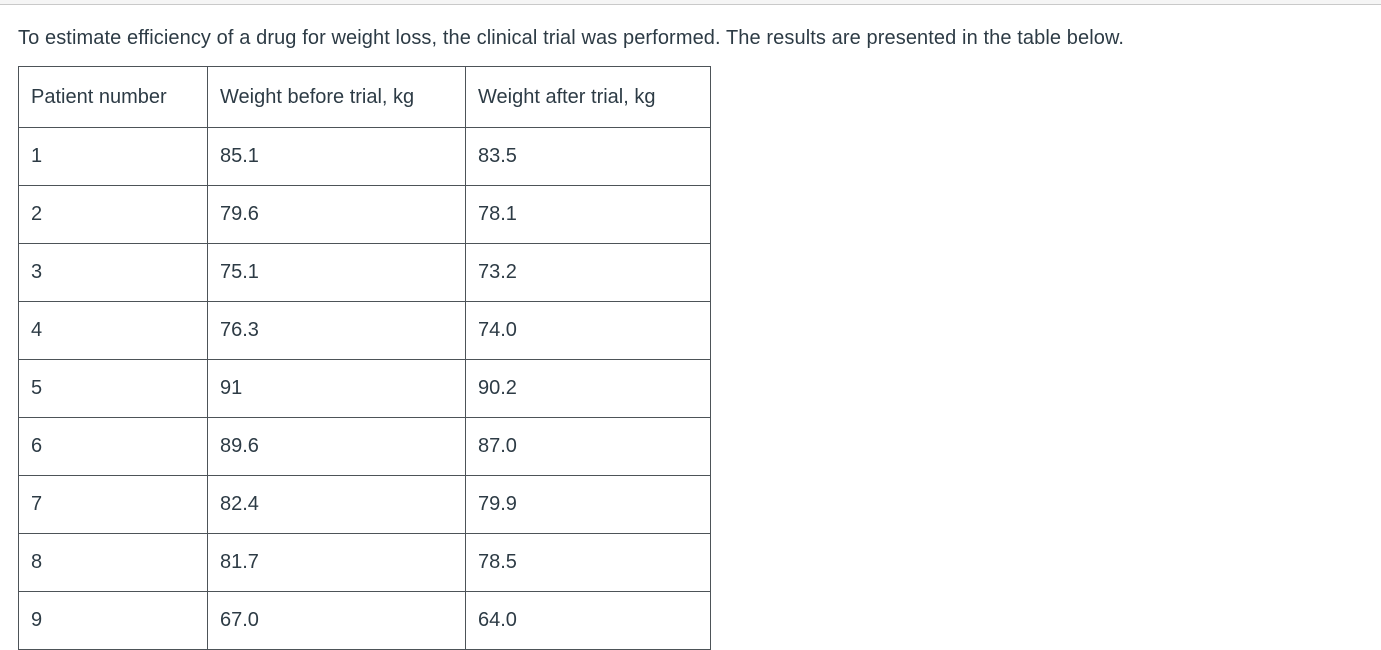 This screenshot has height=650, width=1381. Describe the element at coordinates (588, 562) in the screenshot. I see `cell-weight-after: 78.5` at that location.